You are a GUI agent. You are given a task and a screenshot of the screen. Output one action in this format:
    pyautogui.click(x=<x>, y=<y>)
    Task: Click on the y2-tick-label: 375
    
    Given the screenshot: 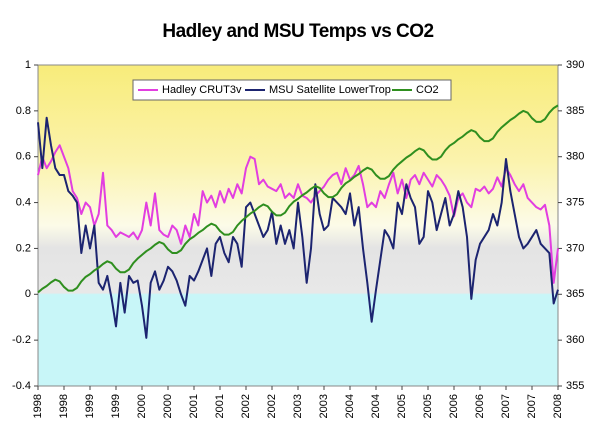 What is the action you would take?
    pyautogui.click(x=575, y=202)
    